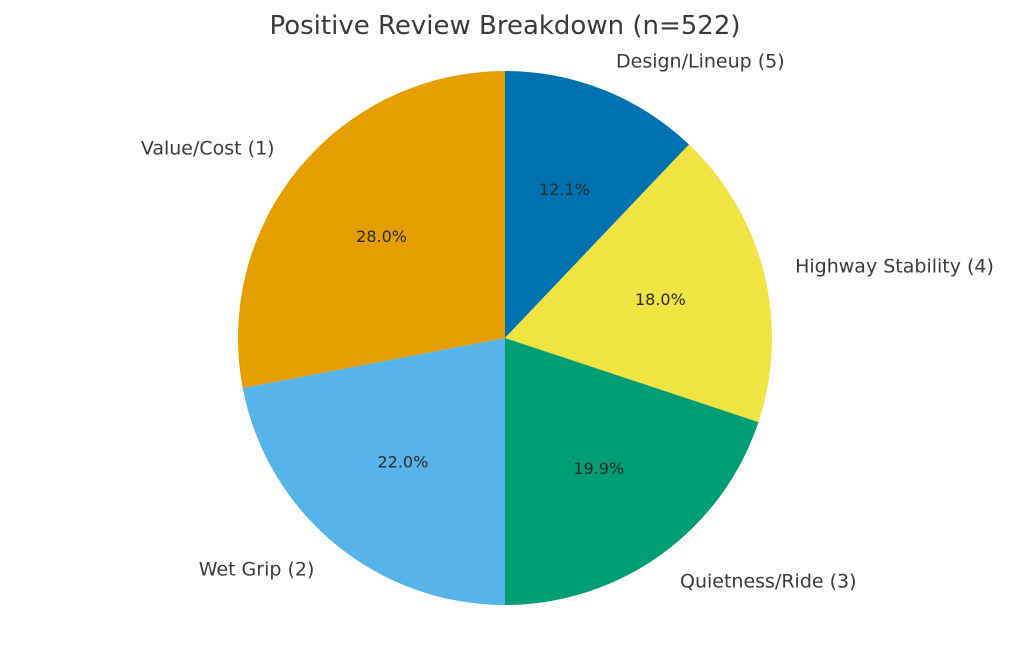  Describe the element at coordinates (208, 148) in the screenshot. I see `category-label-value-cost-1: Value/Cost (1)` at that location.